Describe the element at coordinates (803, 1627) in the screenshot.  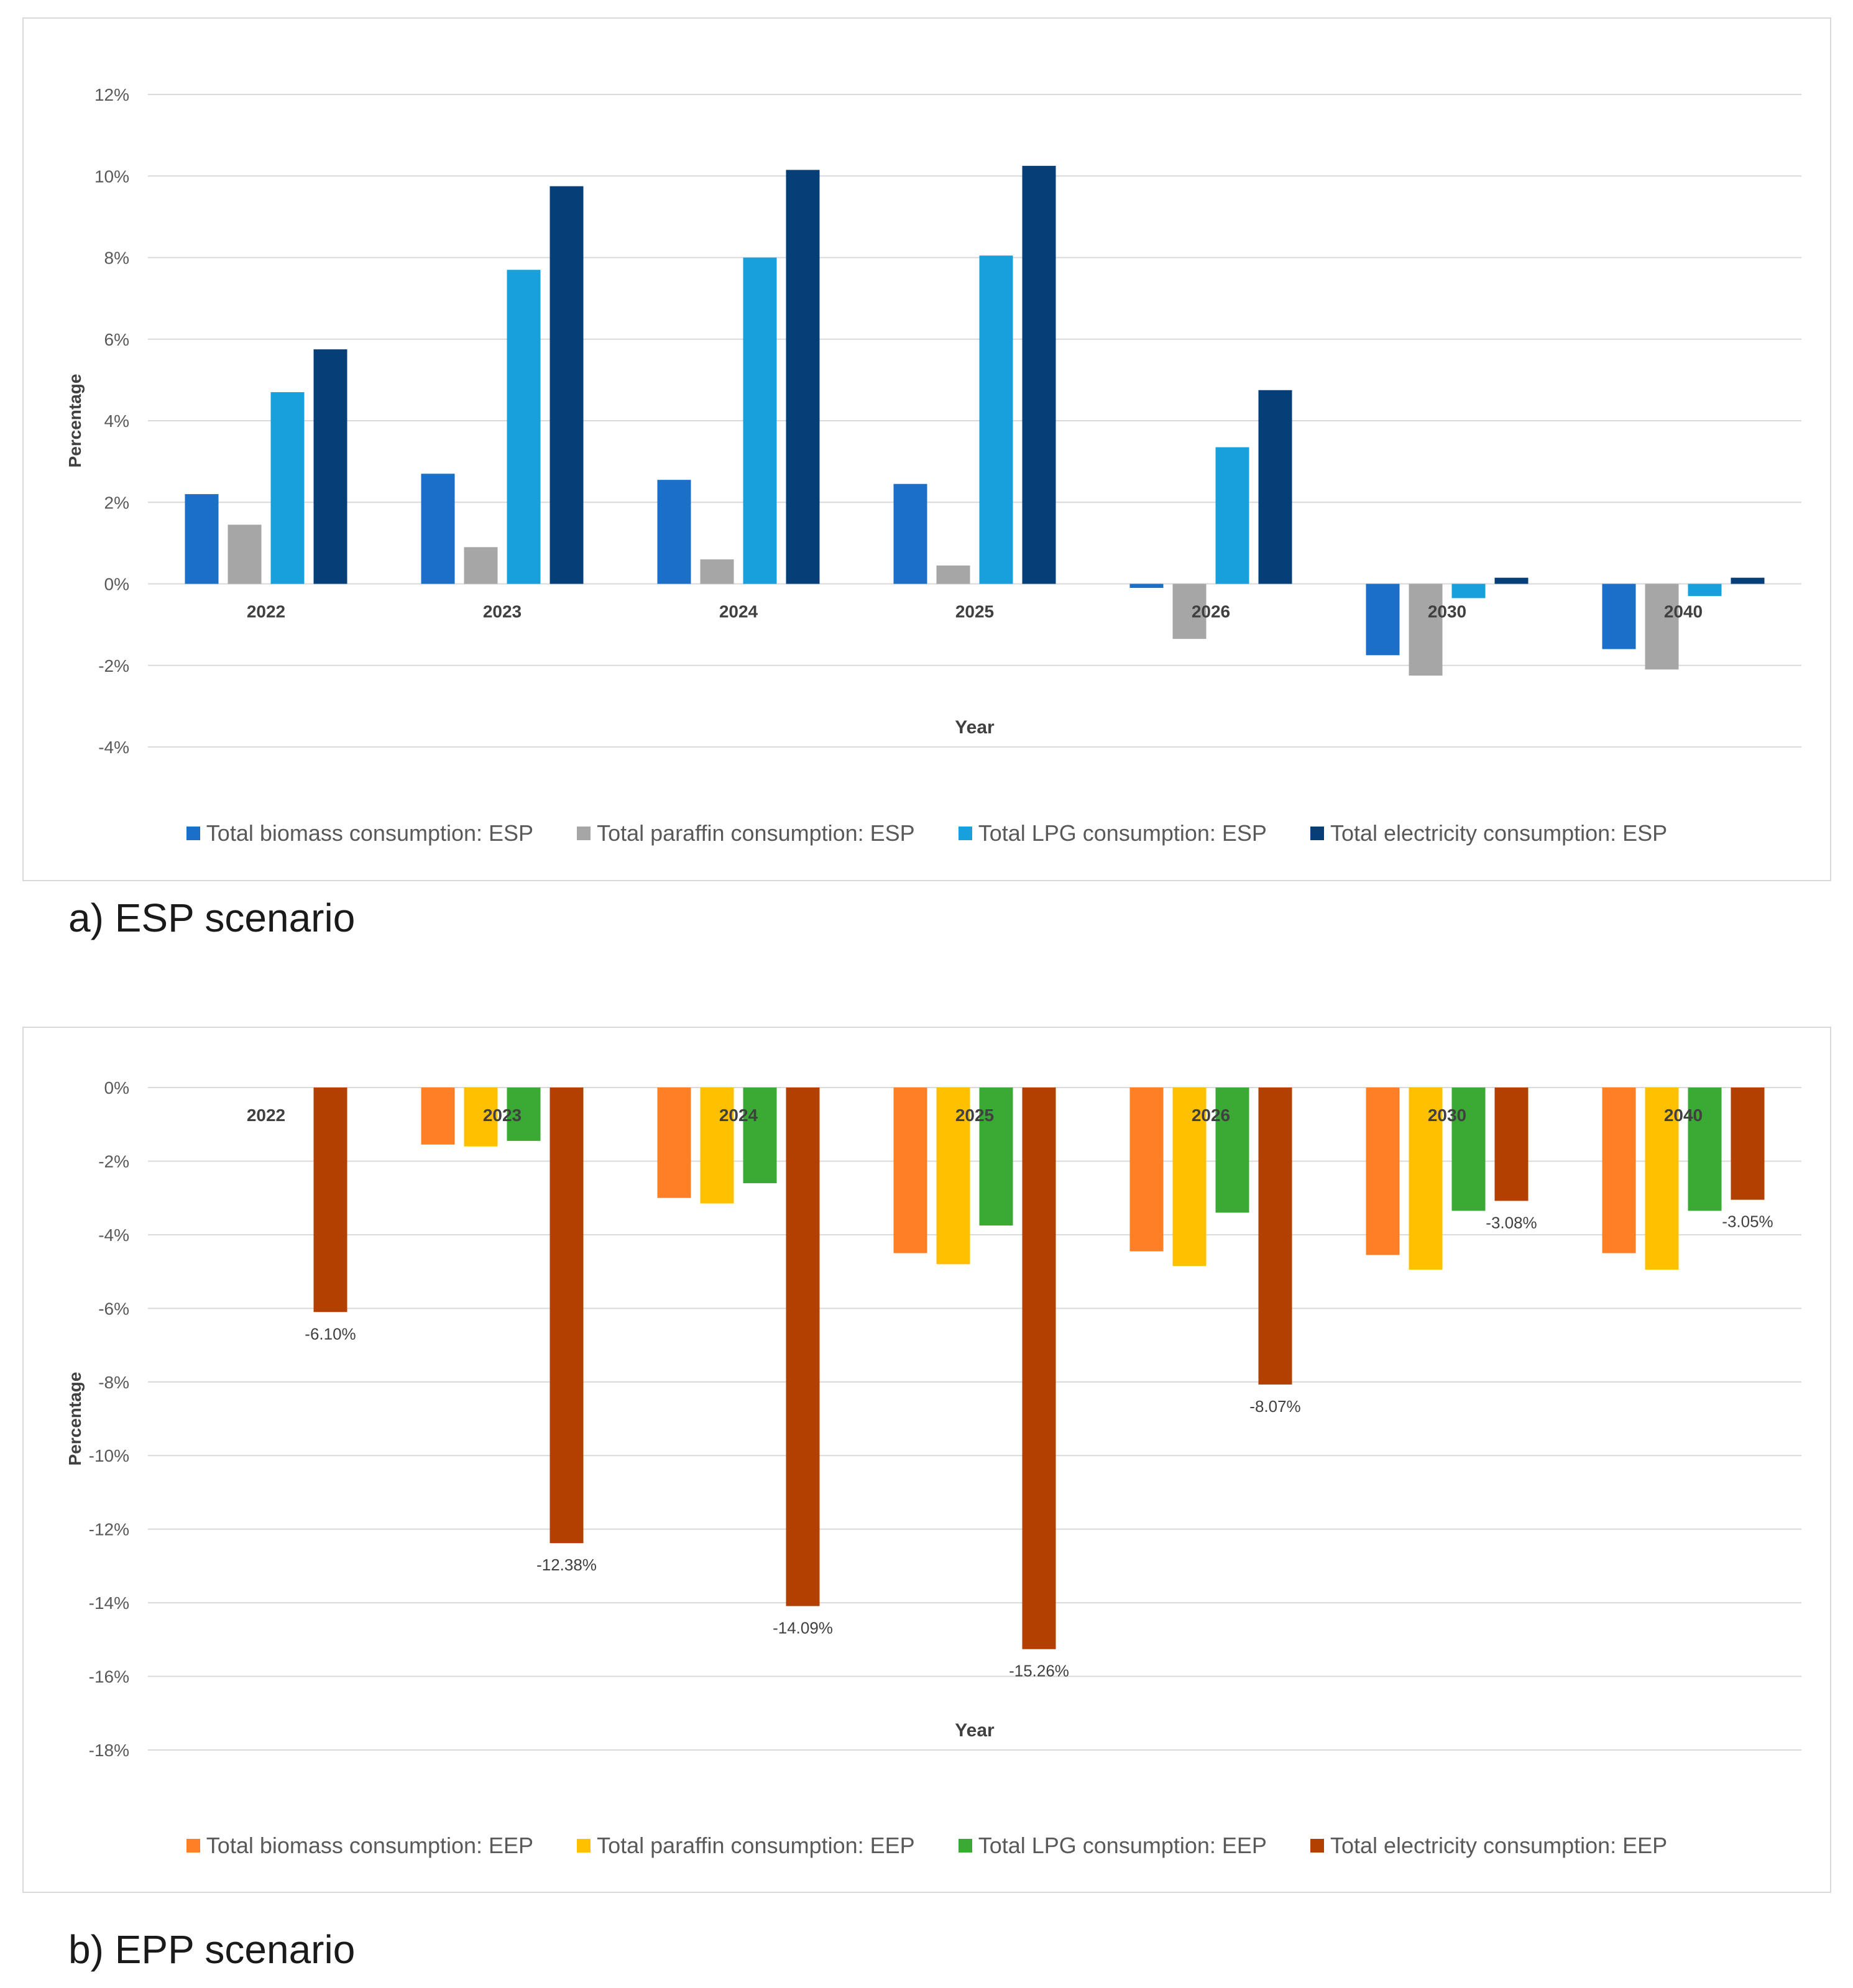
I see `data-label: -14.09%` at that location.